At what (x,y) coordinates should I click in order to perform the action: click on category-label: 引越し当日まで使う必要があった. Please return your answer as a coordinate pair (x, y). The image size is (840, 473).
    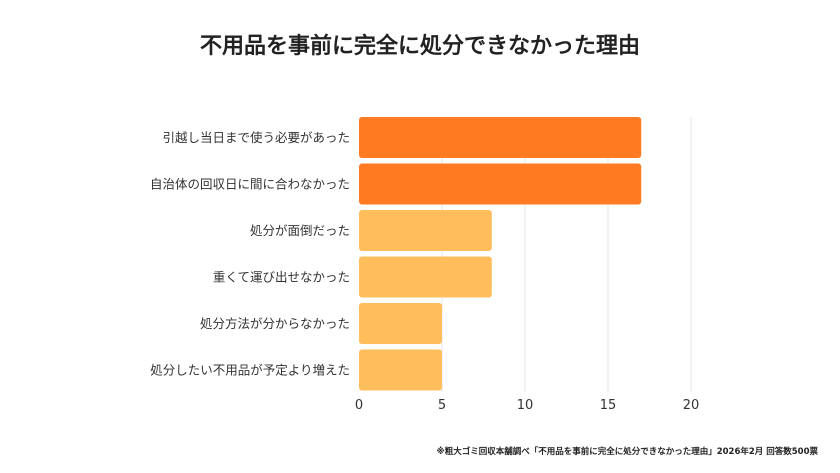
    Looking at the image, I should click on (256, 137).